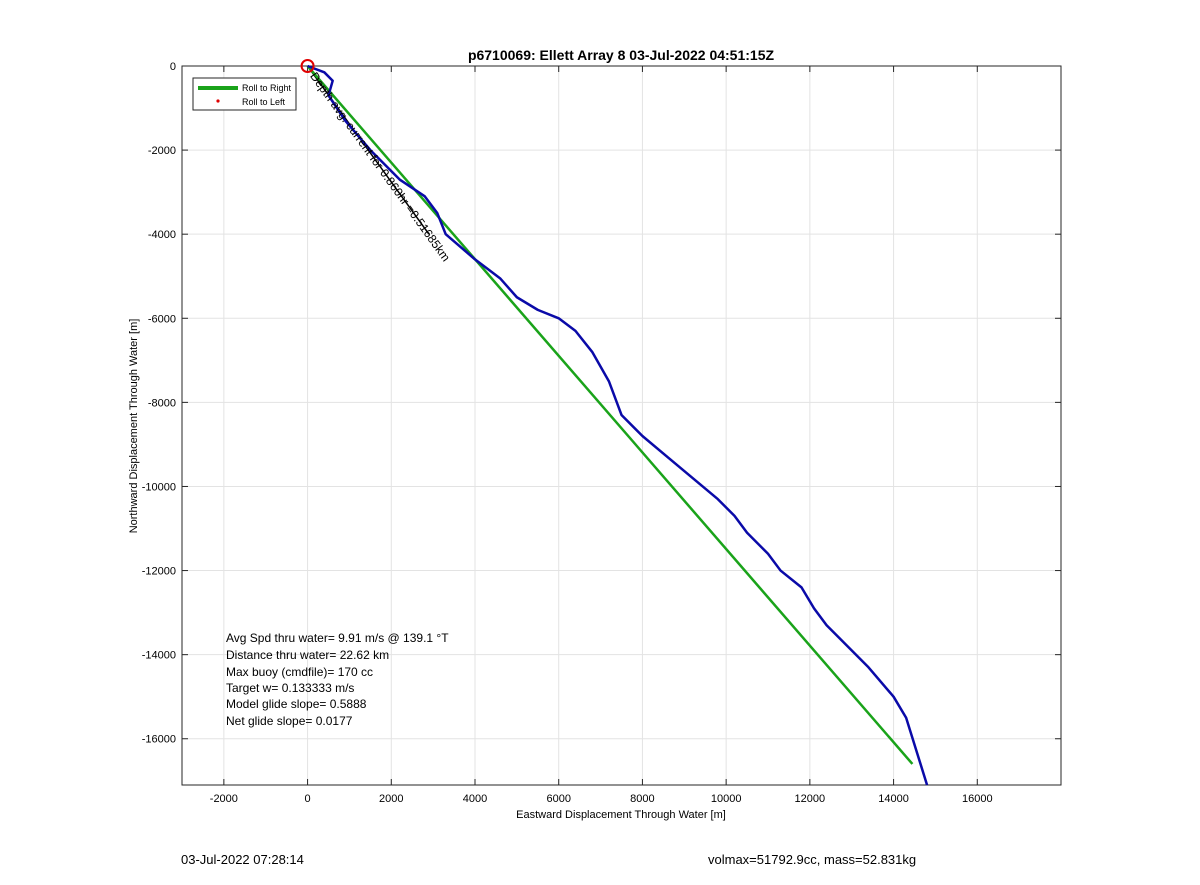 The image size is (1200, 885). I want to click on x-tick-label: 14000, so click(893, 799).